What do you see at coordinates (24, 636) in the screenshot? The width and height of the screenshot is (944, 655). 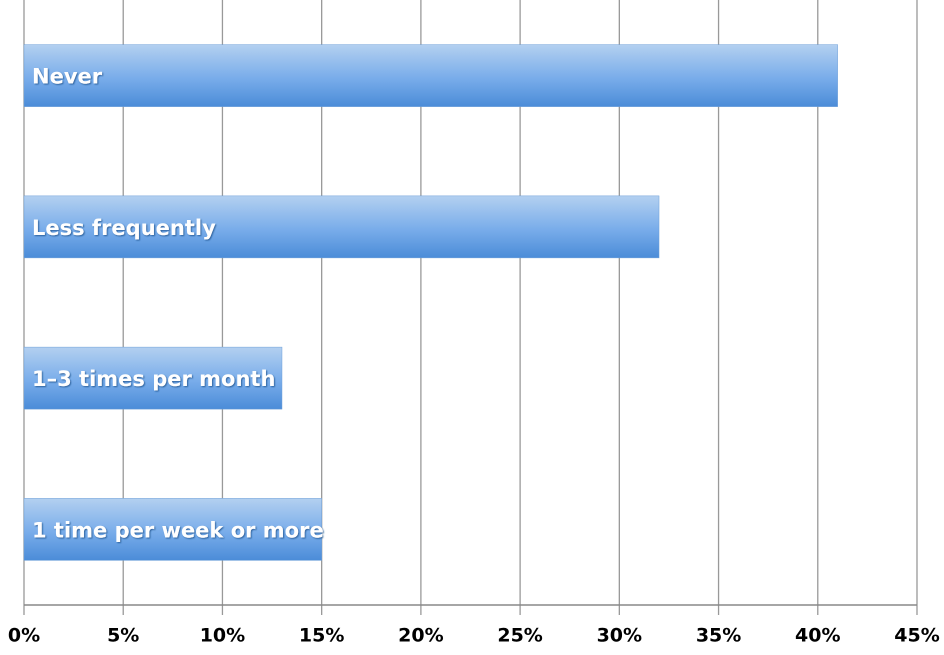 I see `x-tick-label: 0%` at bounding box center [24, 636].